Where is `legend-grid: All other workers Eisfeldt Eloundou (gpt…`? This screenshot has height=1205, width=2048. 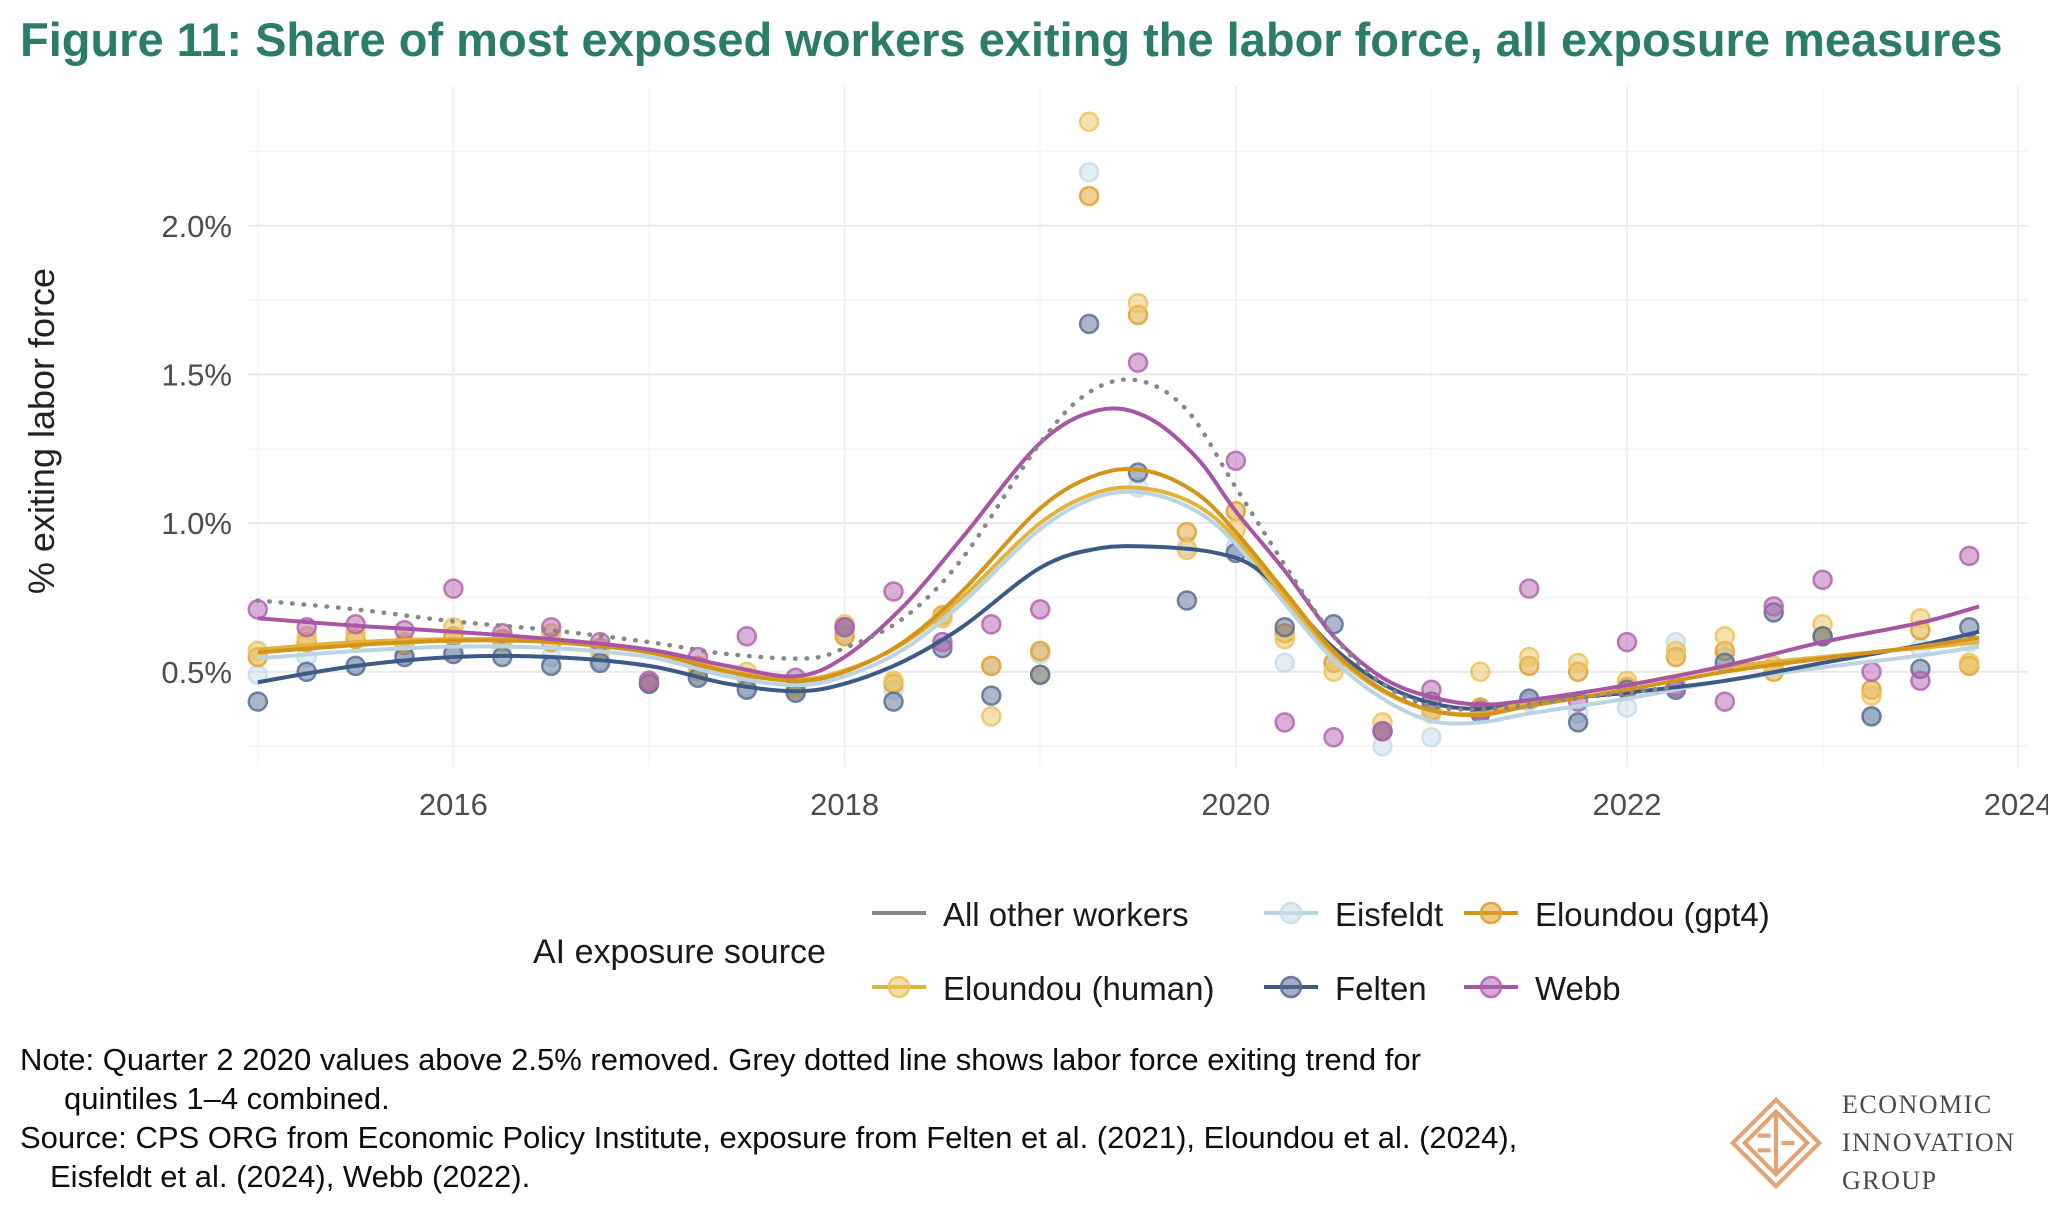
legend-grid: All other workers Eisfeldt Eloundou (gpt… is located at coordinates (1320, 952).